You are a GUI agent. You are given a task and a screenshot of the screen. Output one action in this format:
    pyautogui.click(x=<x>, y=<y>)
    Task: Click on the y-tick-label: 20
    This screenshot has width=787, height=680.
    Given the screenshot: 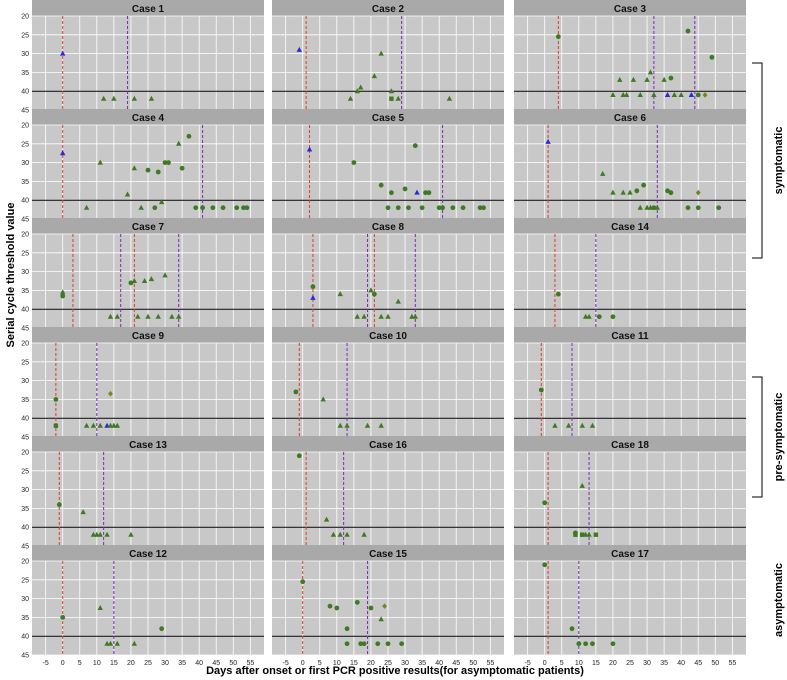 What is the action you would take?
    pyautogui.click(x=25, y=453)
    